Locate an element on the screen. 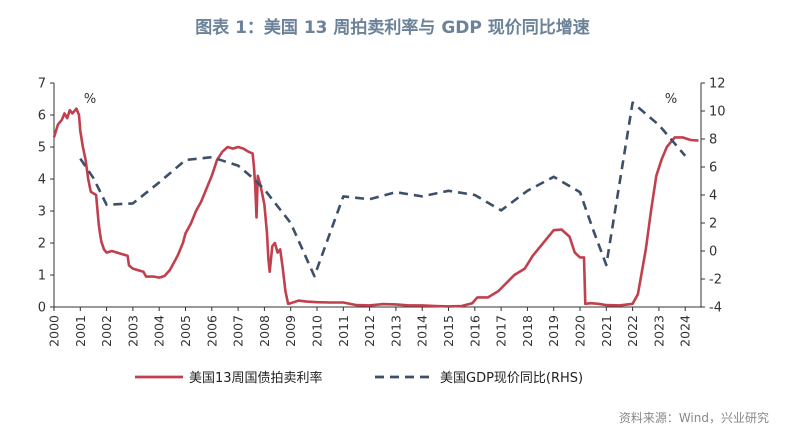 This screenshot has width=785, height=441. x-tick-label: 2011 is located at coordinates (343, 331).